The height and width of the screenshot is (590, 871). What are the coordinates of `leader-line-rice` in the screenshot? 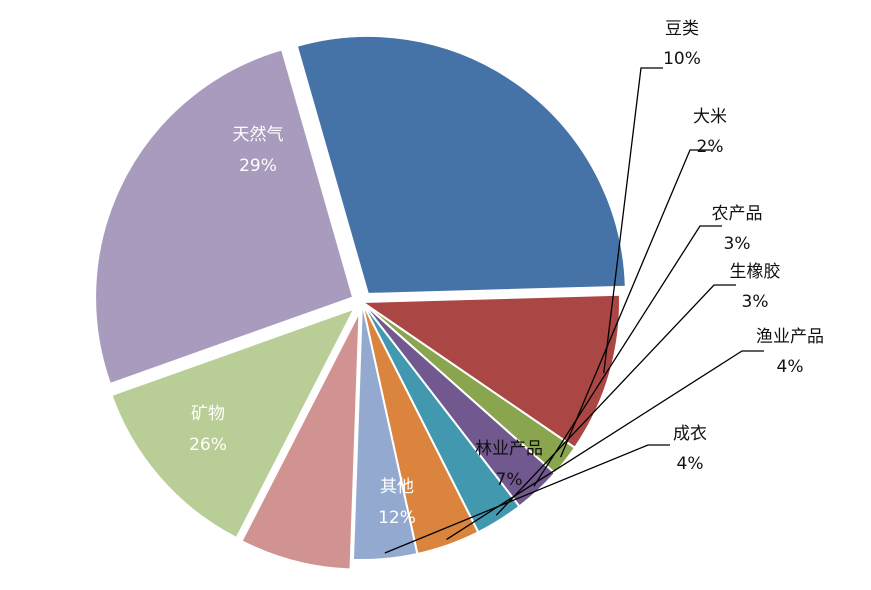 It's located at (635, 303).